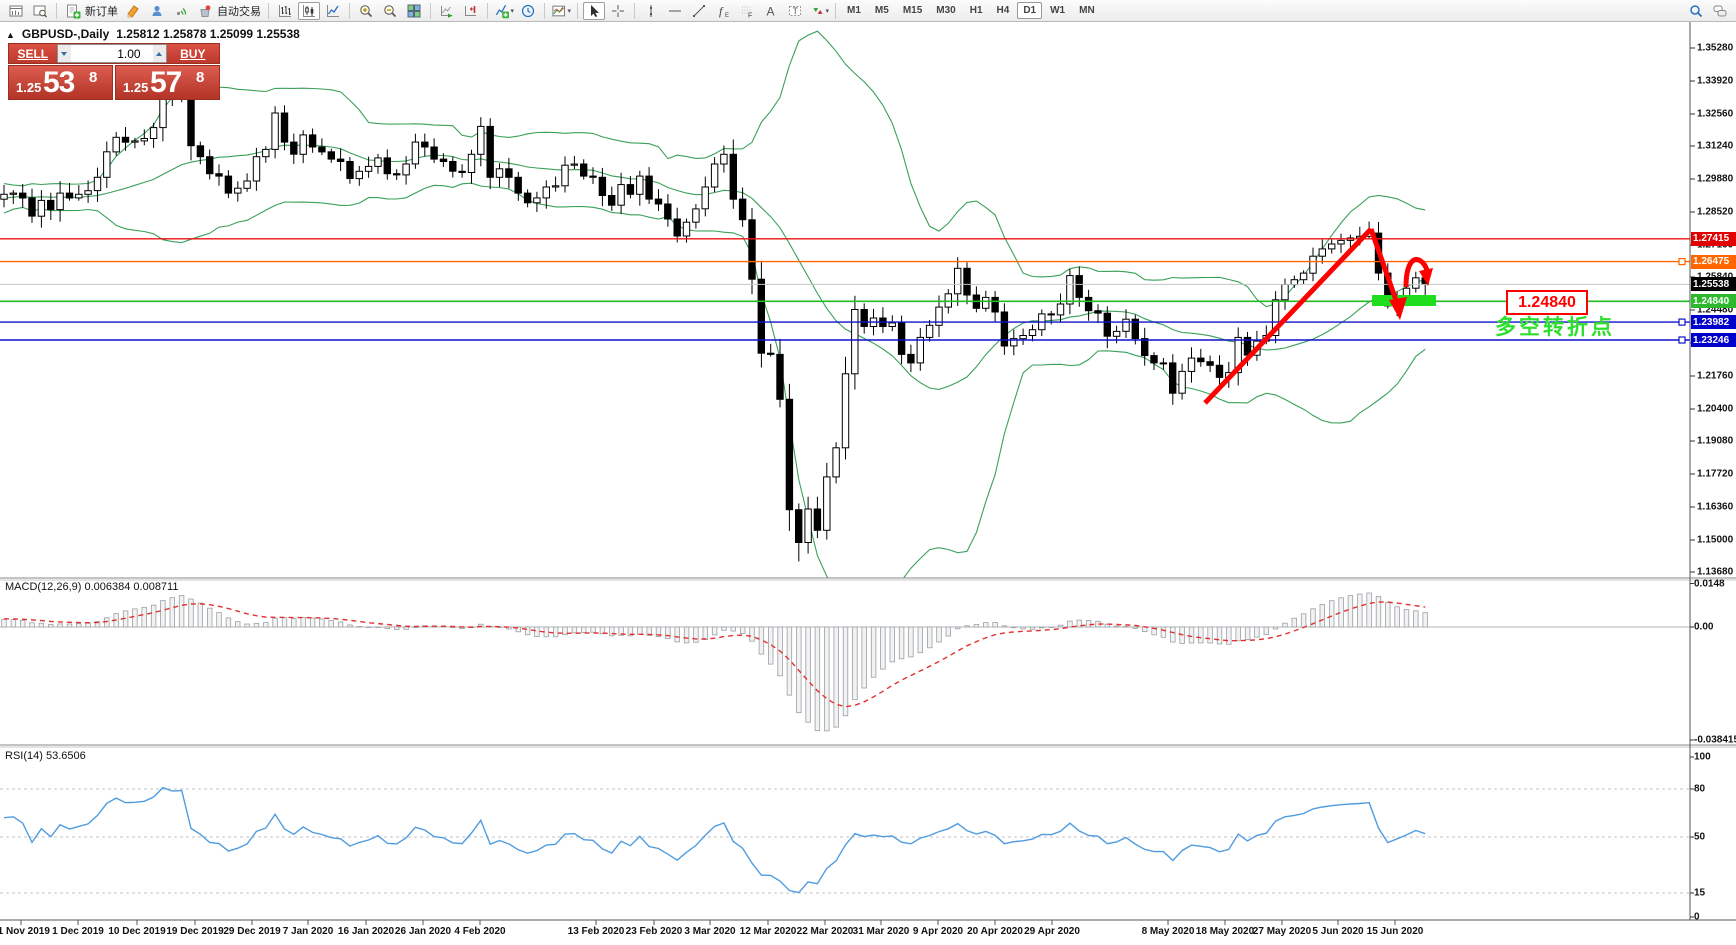 The height and width of the screenshot is (945, 1736). I want to click on toolbar-button-templates: ▾, so click(561, 11).